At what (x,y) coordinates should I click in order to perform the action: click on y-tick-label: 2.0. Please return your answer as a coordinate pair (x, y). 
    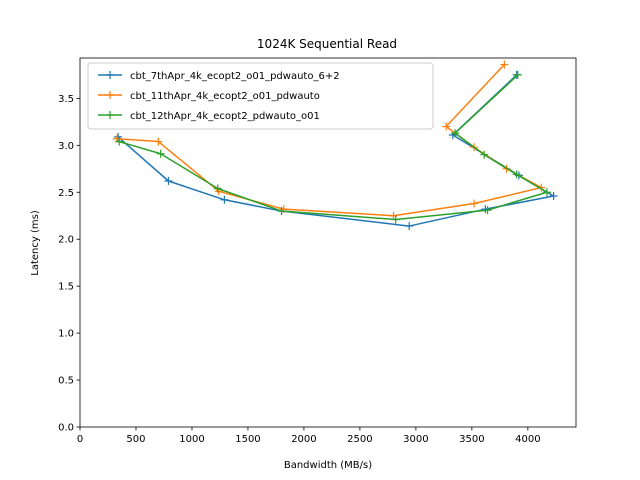
    Looking at the image, I should click on (66, 240).